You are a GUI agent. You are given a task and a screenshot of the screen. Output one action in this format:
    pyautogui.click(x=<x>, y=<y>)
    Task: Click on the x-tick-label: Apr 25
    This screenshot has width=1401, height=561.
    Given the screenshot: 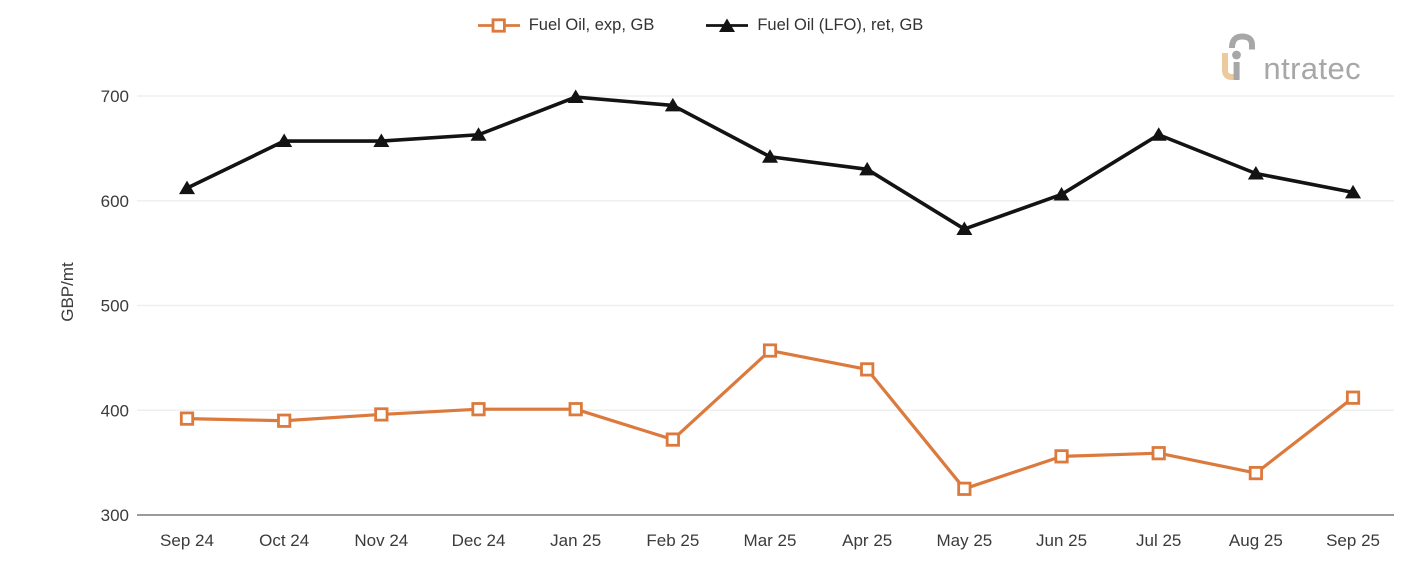 What is the action you would take?
    pyautogui.click(x=867, y=540)
    